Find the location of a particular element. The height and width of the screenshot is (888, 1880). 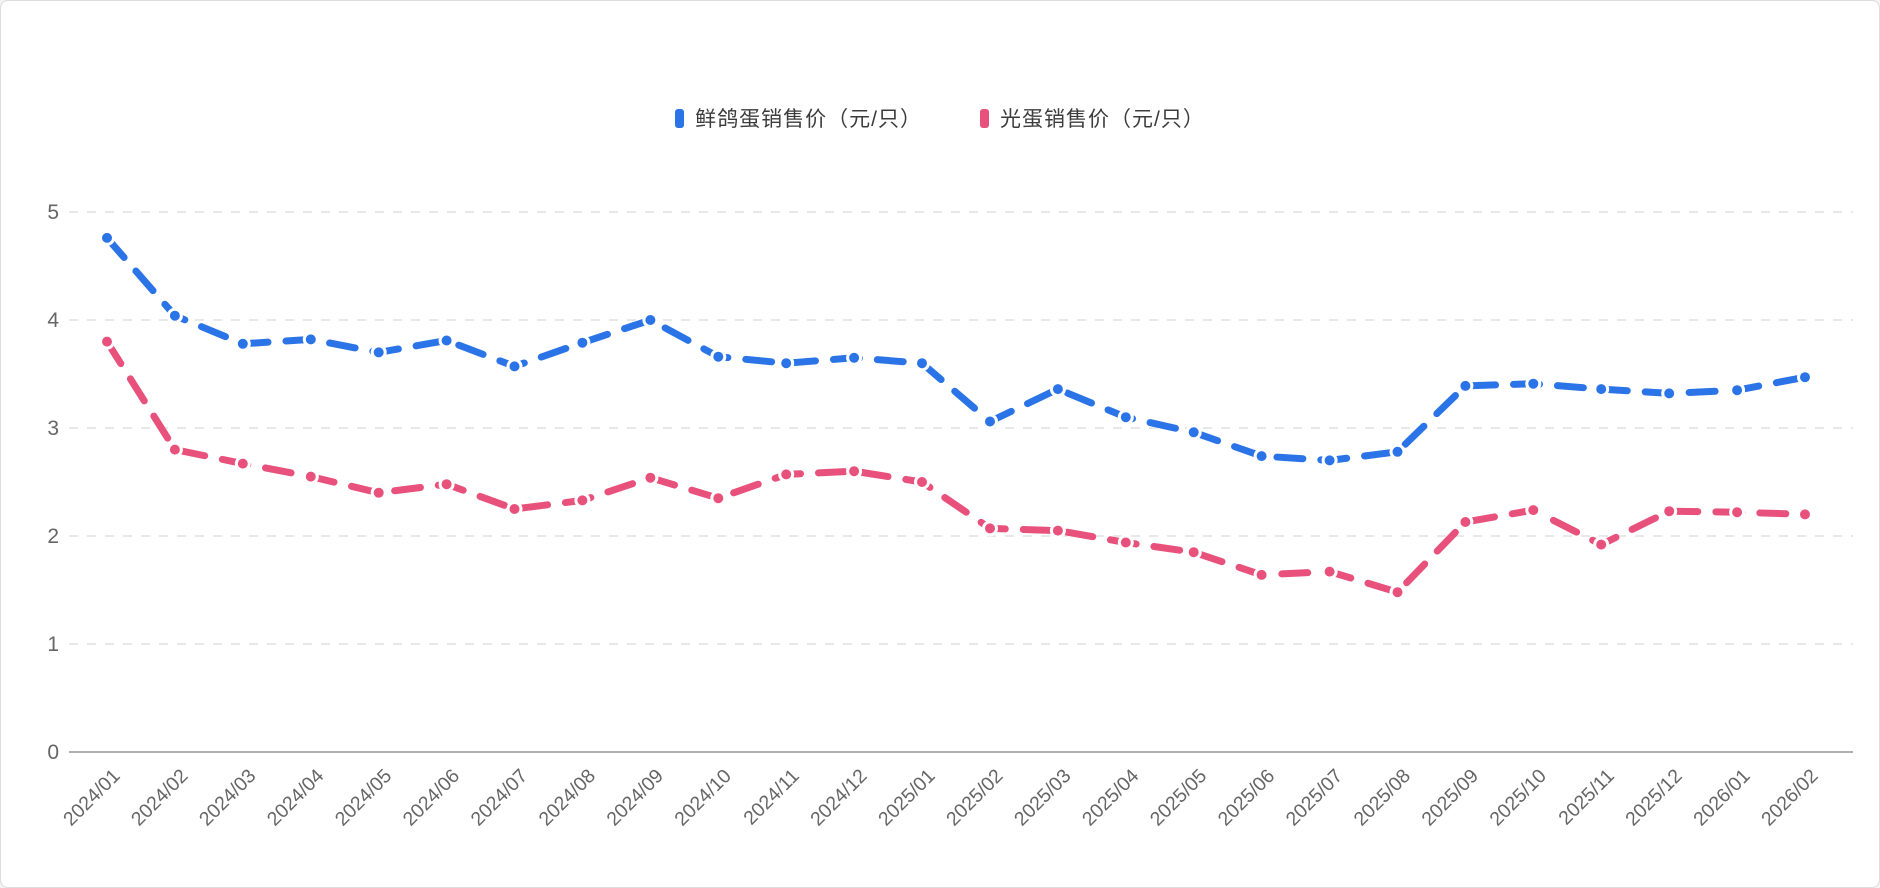

x-axis-tick-label: 2025/04 is located at coordinates (1111, 798).